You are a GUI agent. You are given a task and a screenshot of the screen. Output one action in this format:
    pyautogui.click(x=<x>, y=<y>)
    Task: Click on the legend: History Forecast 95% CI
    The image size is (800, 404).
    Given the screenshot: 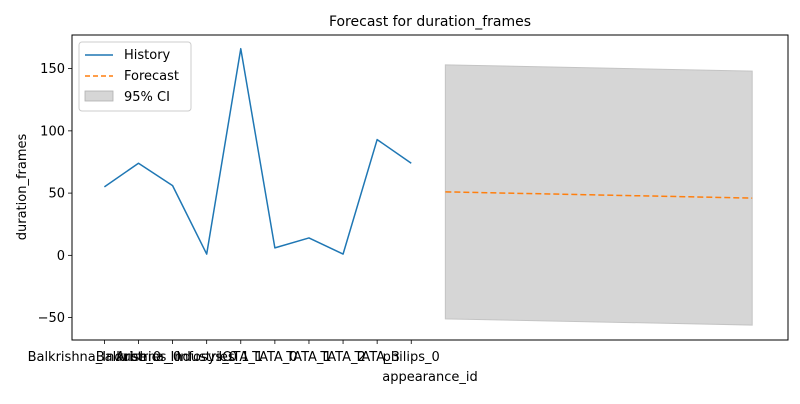 What is the action you would take?
    pyautogui.click(x=135, y=76)
    